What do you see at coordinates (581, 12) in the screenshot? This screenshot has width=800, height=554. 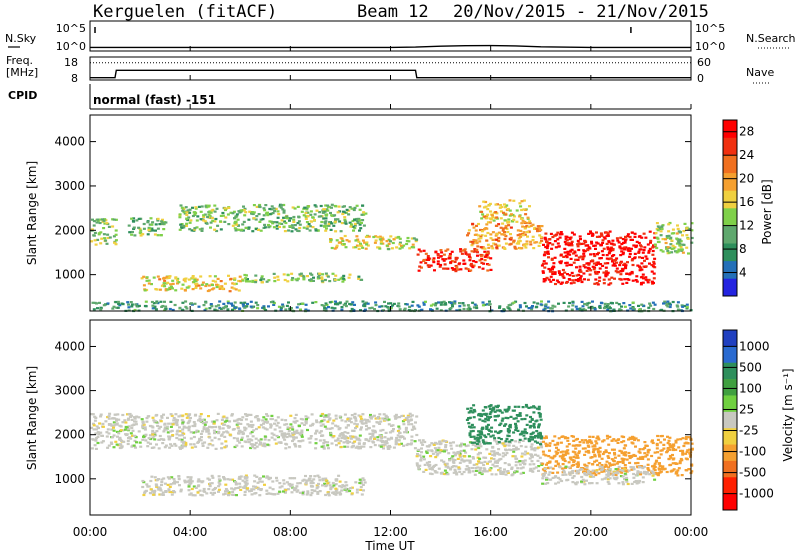 I see `date-range: 20/Nov/2015 - 21/Nov/2015` at bounding box center [581, 12].